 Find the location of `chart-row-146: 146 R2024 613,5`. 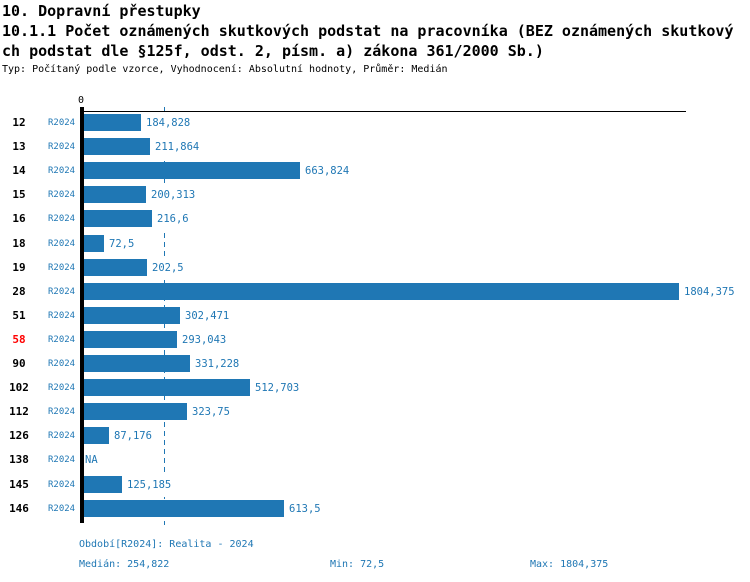

chart-row-146: 146 R2024 613,5 is located at coordinates (375, 508).